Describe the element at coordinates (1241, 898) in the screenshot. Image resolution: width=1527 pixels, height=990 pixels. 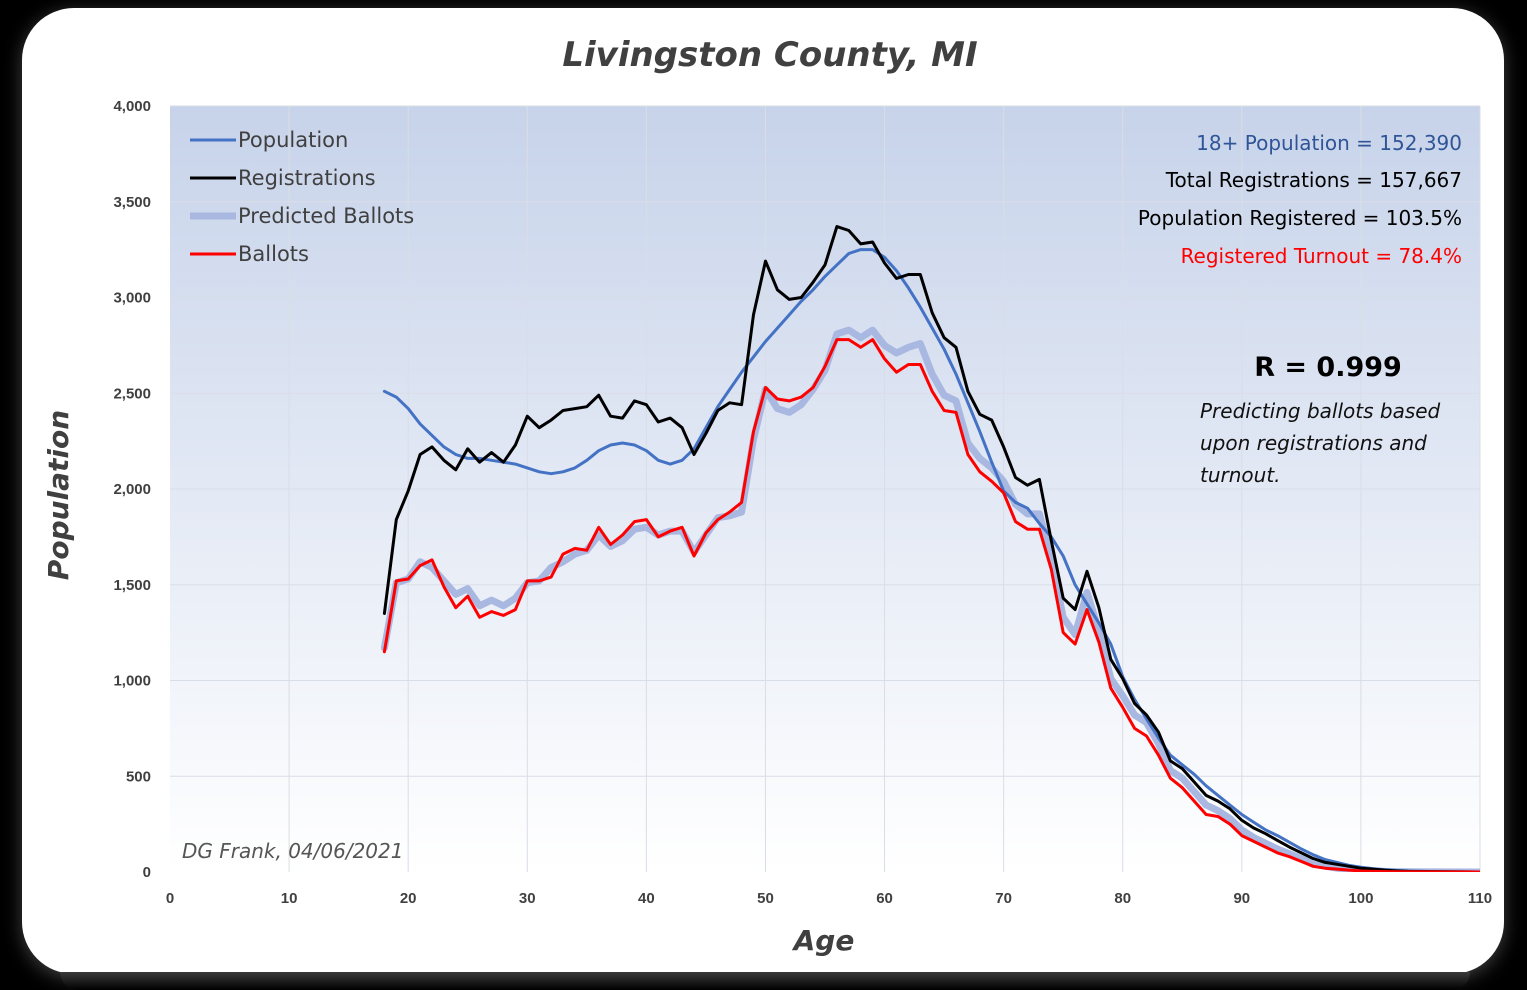
I see `x-tick-label: 90` at that location.